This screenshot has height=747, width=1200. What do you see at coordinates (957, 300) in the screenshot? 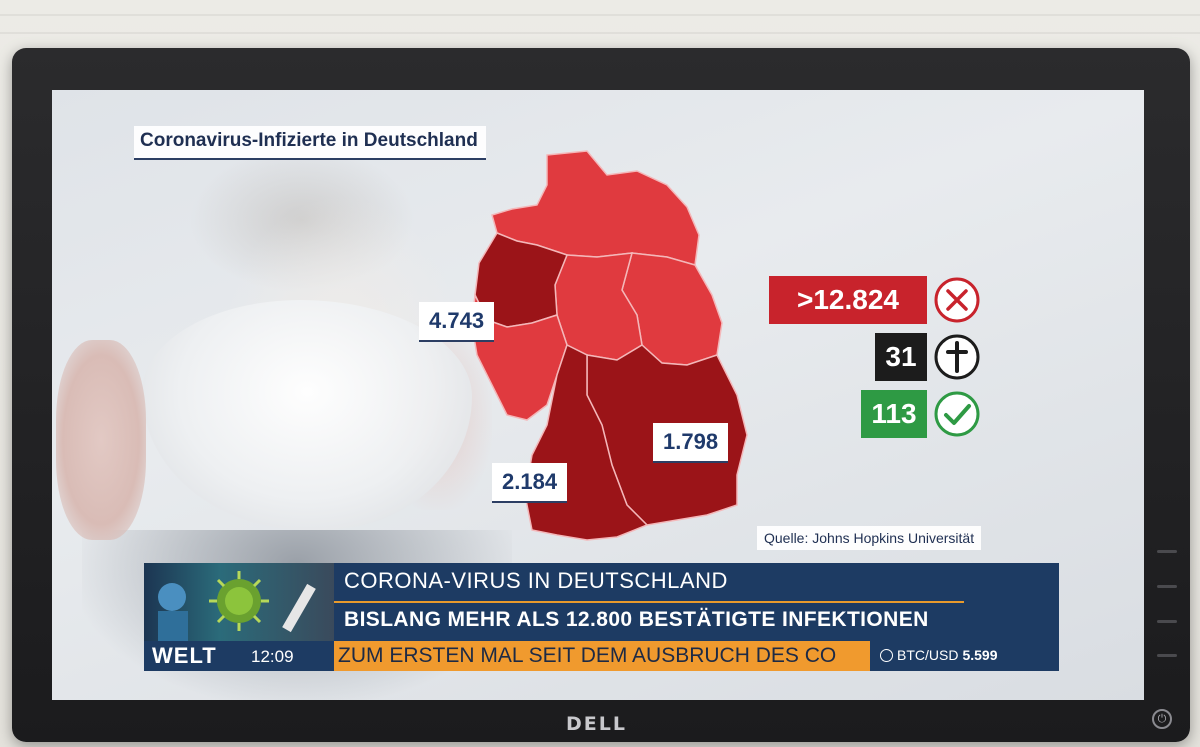
I see `x-circle-icon` at bounding box center [957, 300].